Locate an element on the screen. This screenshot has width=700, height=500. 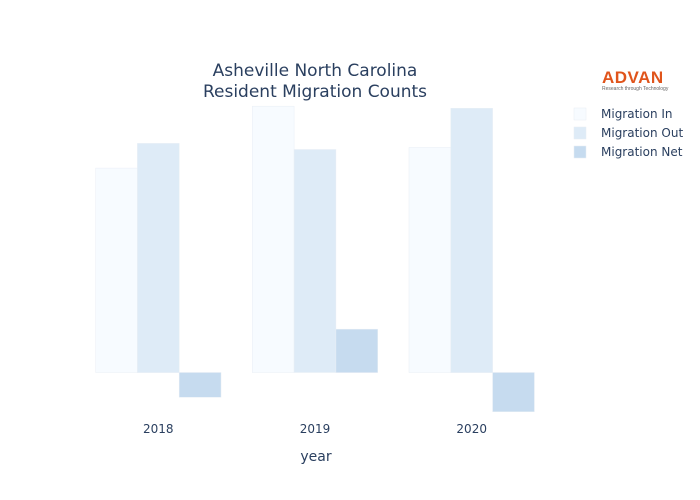
bar-migration-out-2019 is located at coordinates (315, 261).